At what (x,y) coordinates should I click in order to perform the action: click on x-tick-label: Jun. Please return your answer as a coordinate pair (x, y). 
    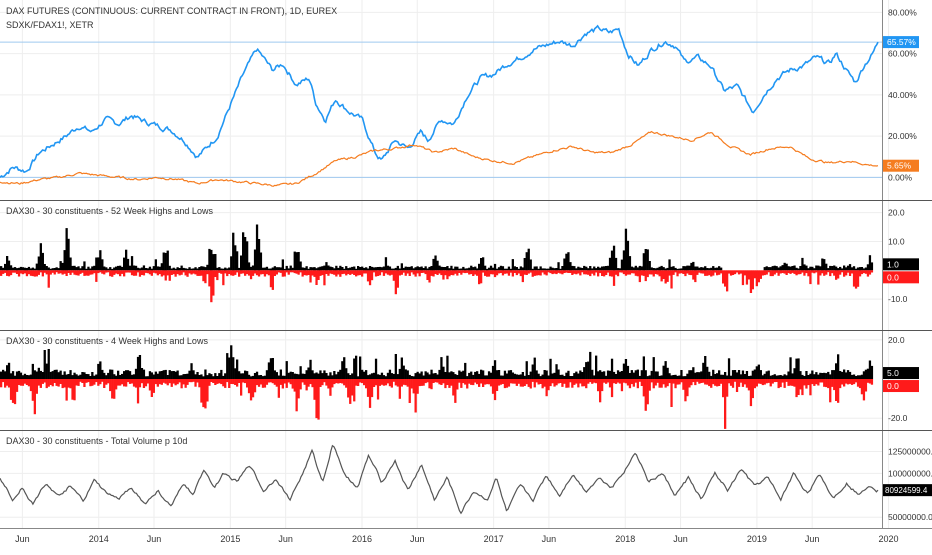
    Looking at the image, I should click on (680, 539).